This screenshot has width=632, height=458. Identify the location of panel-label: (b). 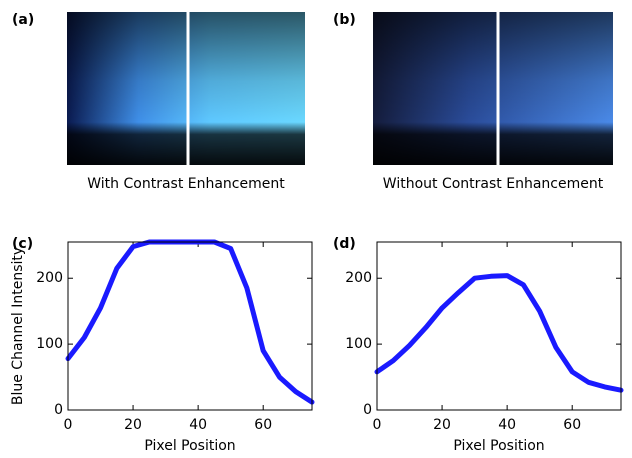
(344, 20).